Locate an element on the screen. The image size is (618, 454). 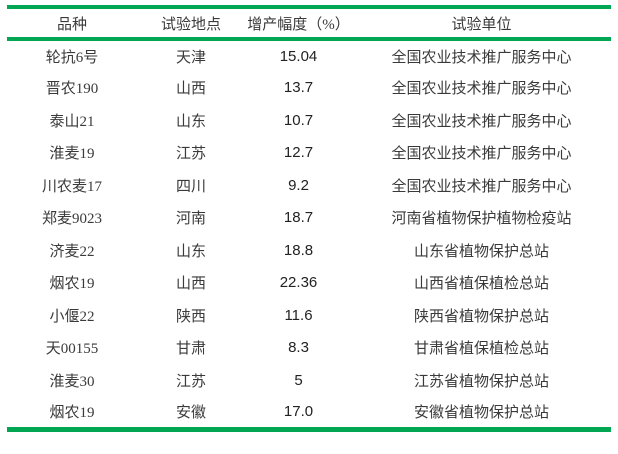
cell-yield-increase: 17.0 is located at coordinates (298, 411).